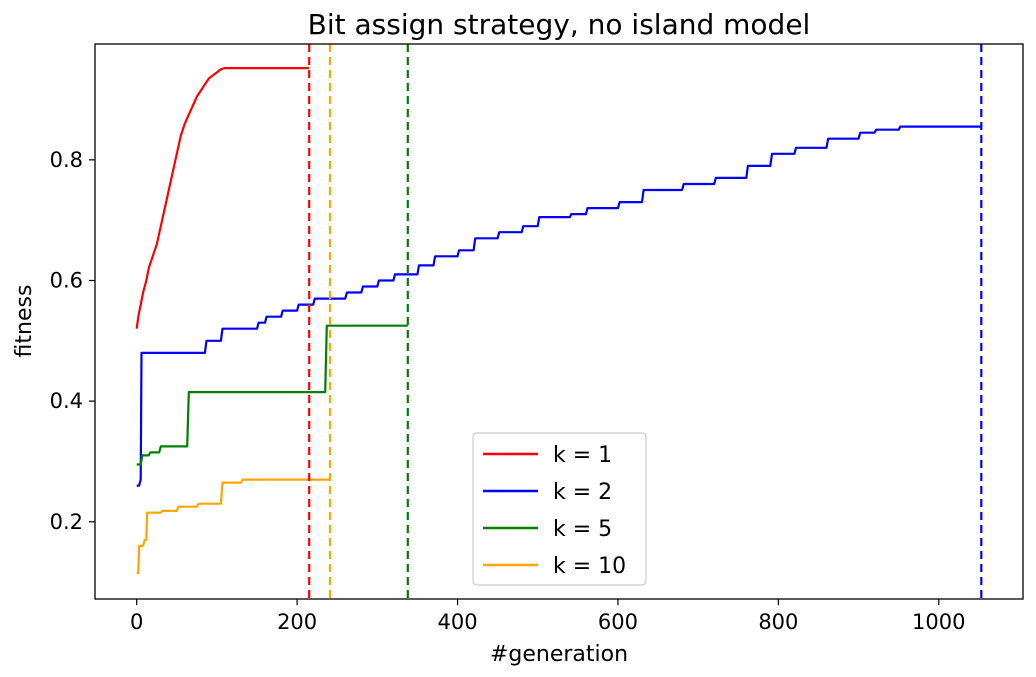 The image size is (1036, 677). Describe the element at coordinates (582, 455) in the screenshot. I see `legend-label-1: k = 1` at that location.